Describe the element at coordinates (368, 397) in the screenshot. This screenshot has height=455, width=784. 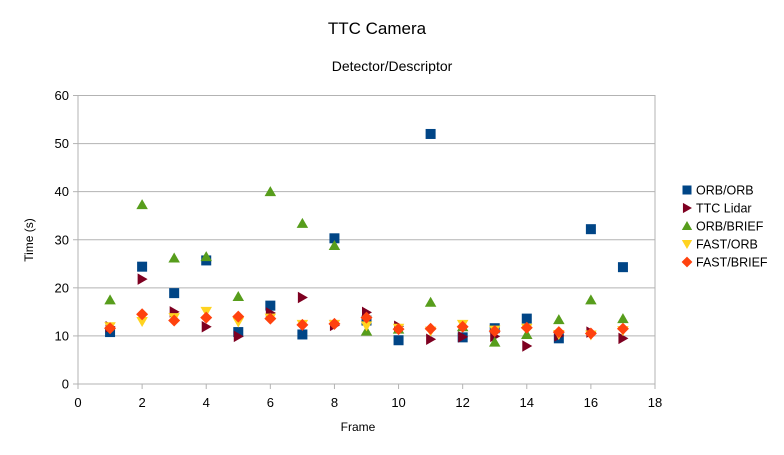
I see `x-axis-ticks: 0 2 4 6 8 10 12 14 16 18` at that location.